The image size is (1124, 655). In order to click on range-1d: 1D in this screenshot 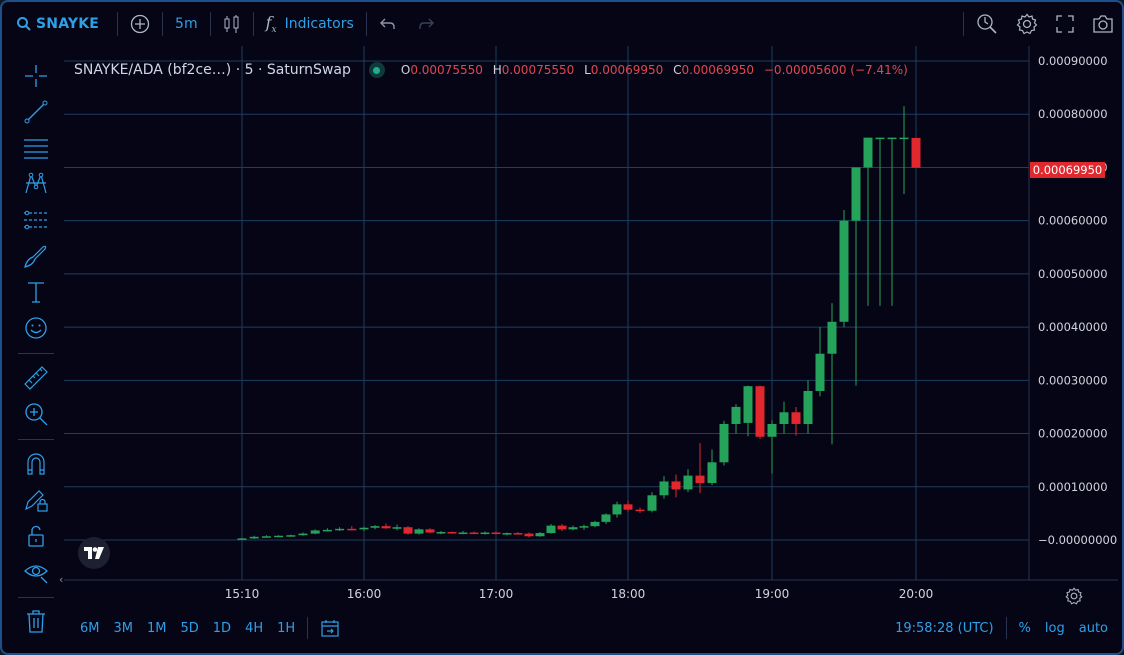, I will do `click(222, 628)`.